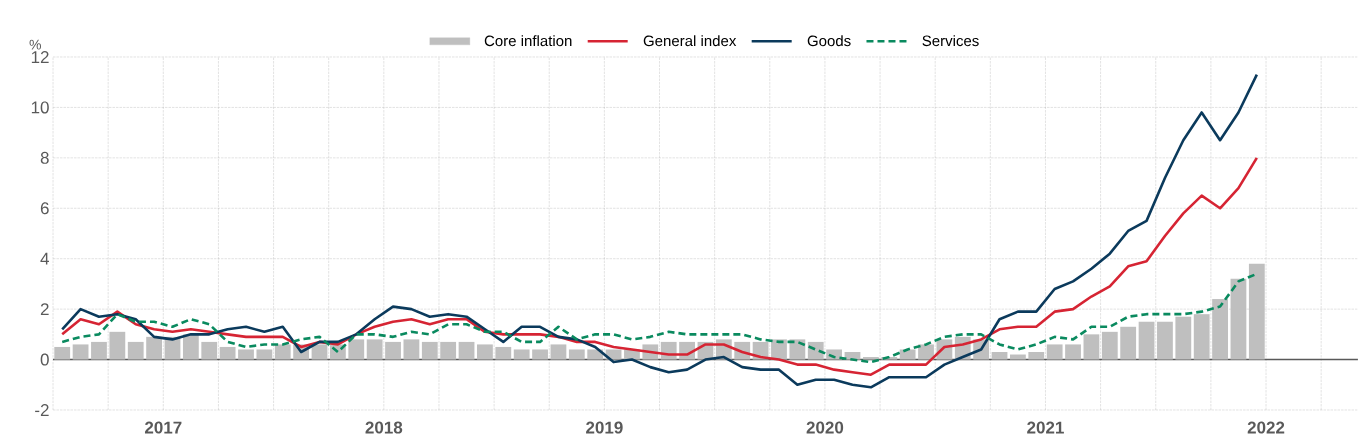 The image size is (1362, 444). I want to click on y-tick-label: 4, so click(44, 258).